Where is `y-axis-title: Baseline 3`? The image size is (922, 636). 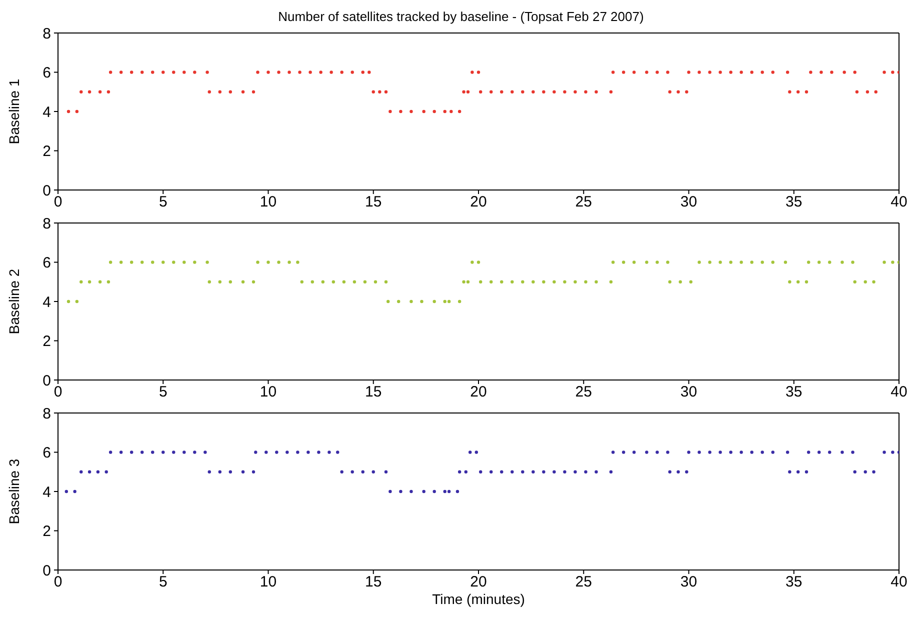
y-axis-title: Baseline 3 is located at coordinates (14, 491).